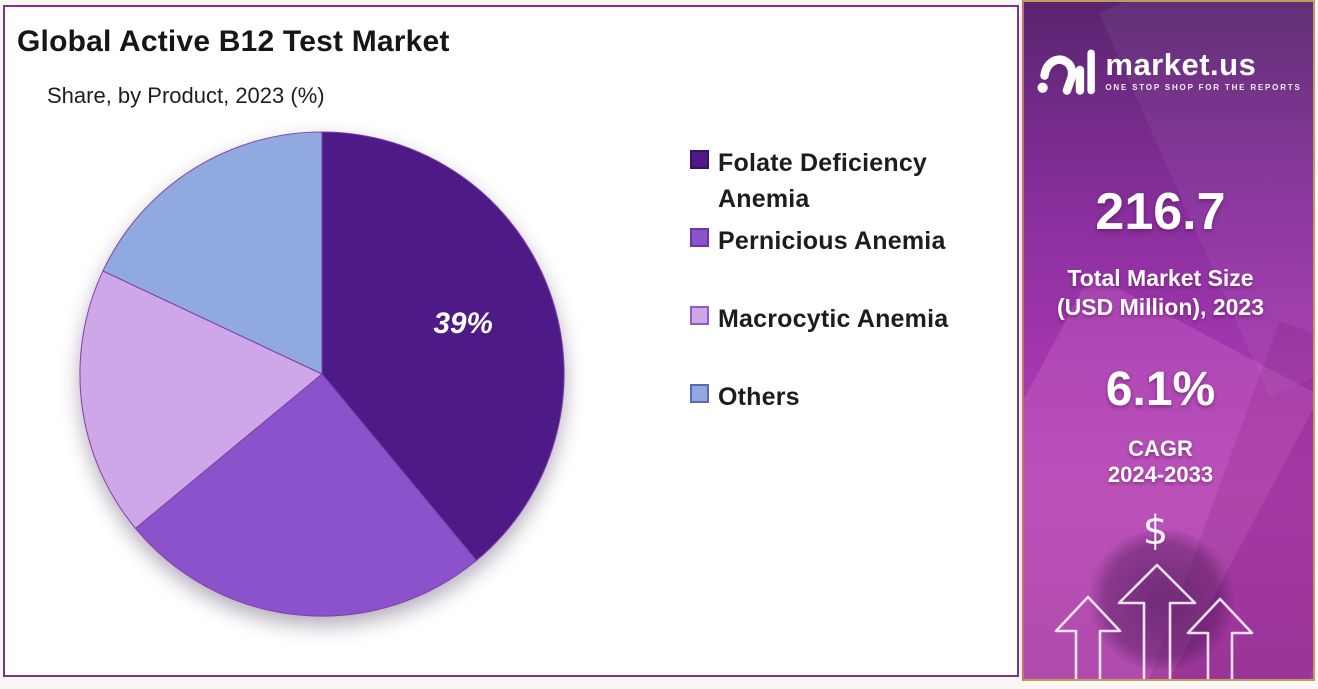  I want to click on market-size-label-line1: Total Market Size, so click(1160, 278).